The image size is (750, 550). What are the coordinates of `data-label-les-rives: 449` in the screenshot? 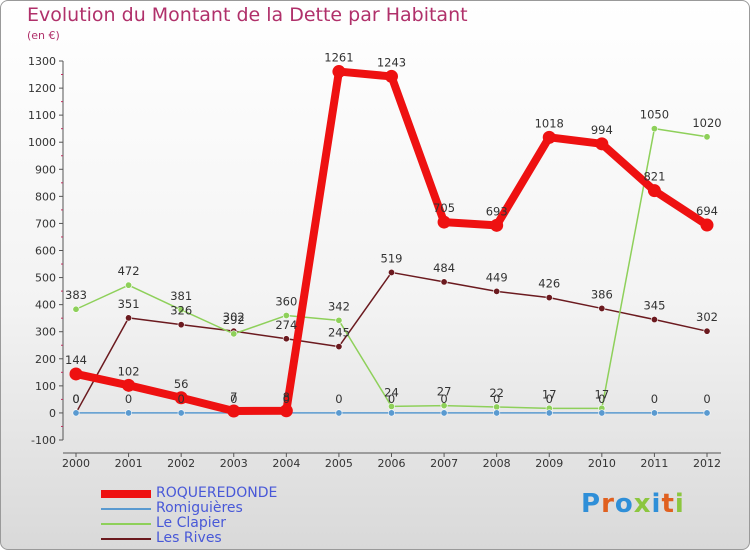 It's located at (497, 277).